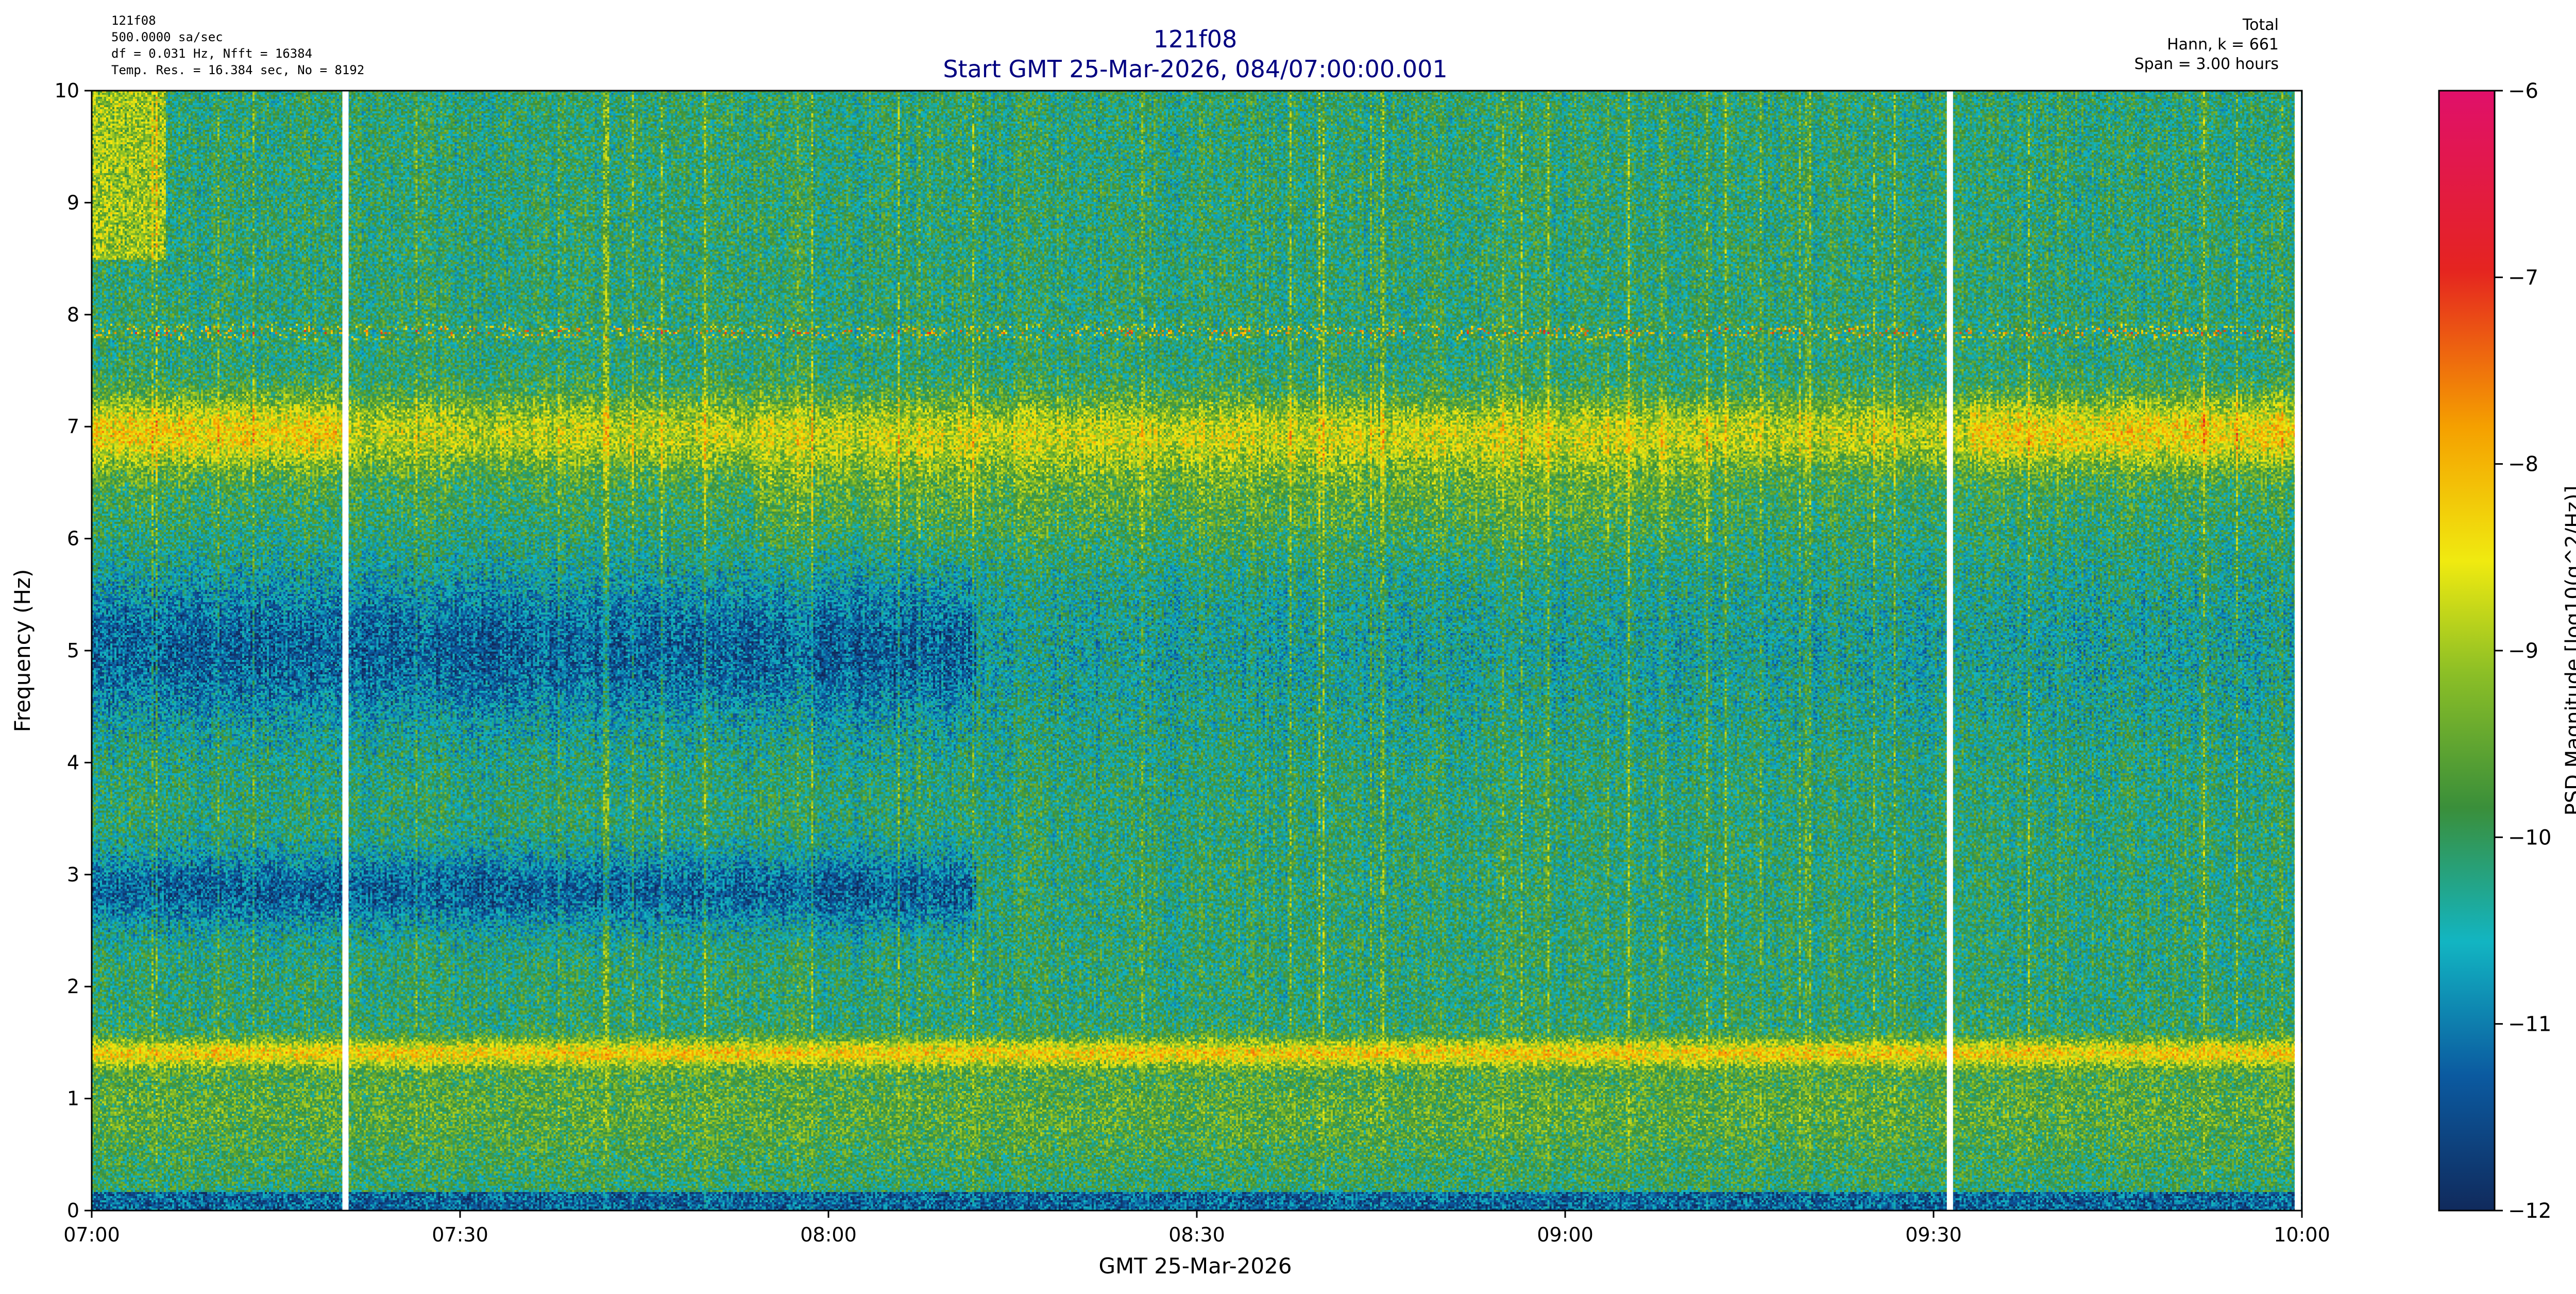 Image resolution: width=2576 pixels, height=1294 pixels. Describe the element at coordinates (1195, 1266) in the screenshot. I see `x-axis-label: GMT 25-Mar-2026` at that location.